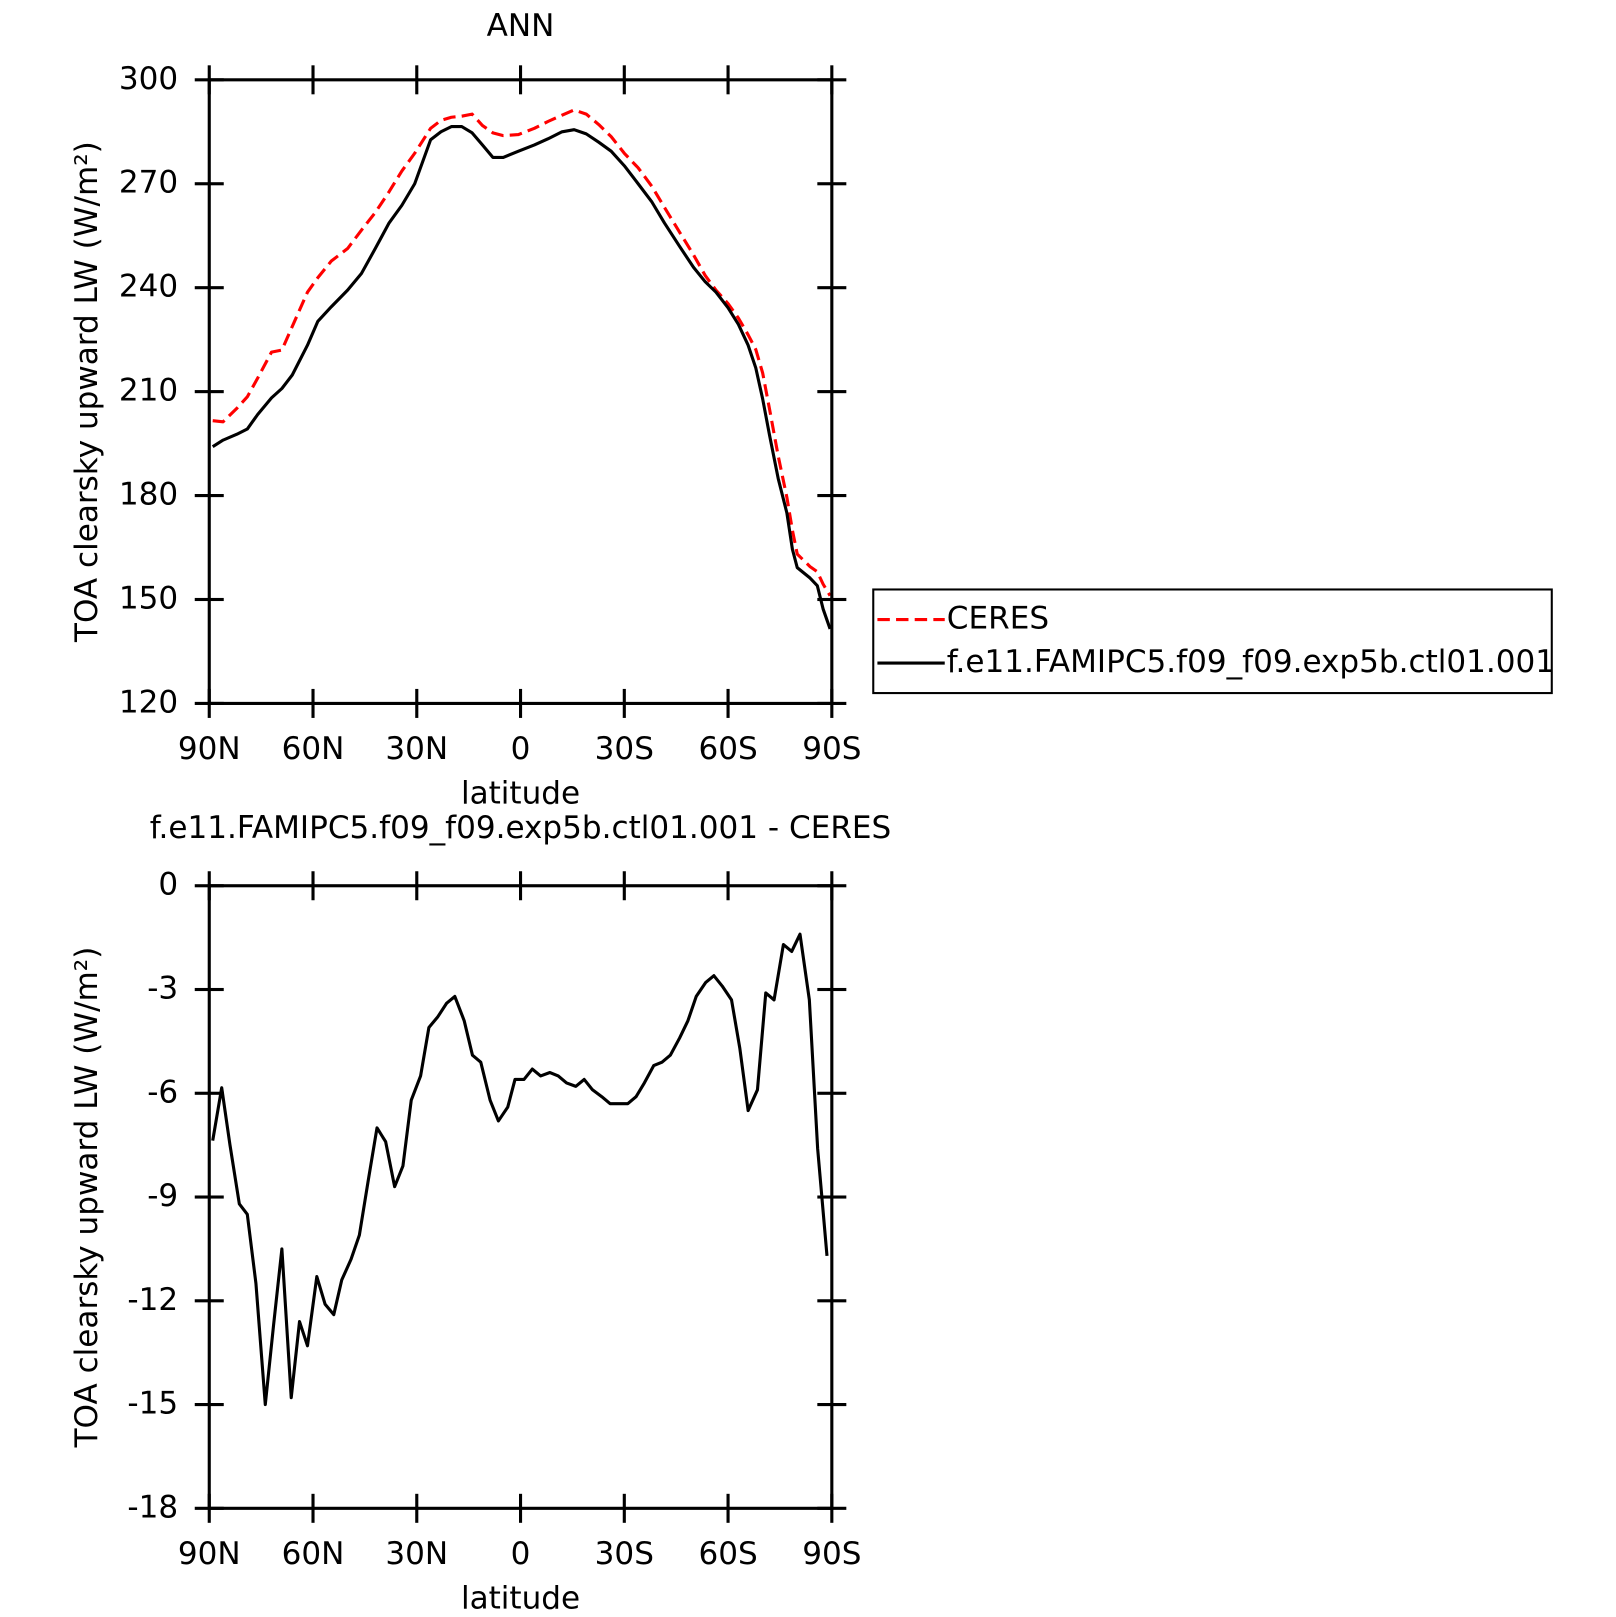 Image resolution: width=1616 pixels, height=1617 pixels. I want to click on y-tick-label: -6, so click(162, 1092).